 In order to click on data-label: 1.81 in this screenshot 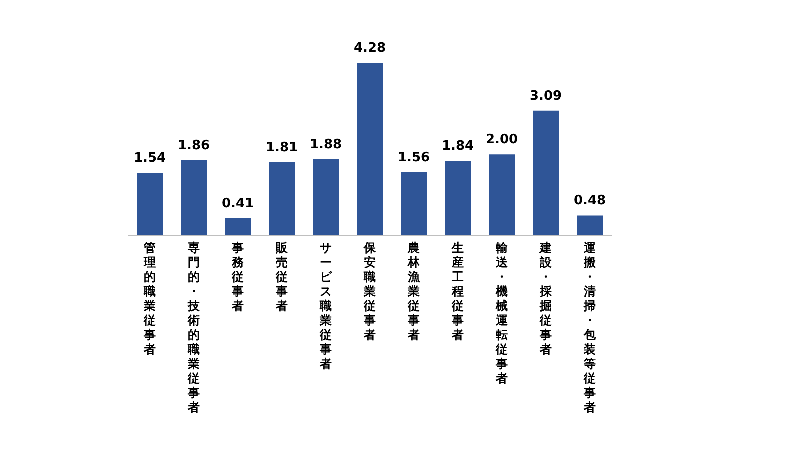, I will do `click(282, 148)`.